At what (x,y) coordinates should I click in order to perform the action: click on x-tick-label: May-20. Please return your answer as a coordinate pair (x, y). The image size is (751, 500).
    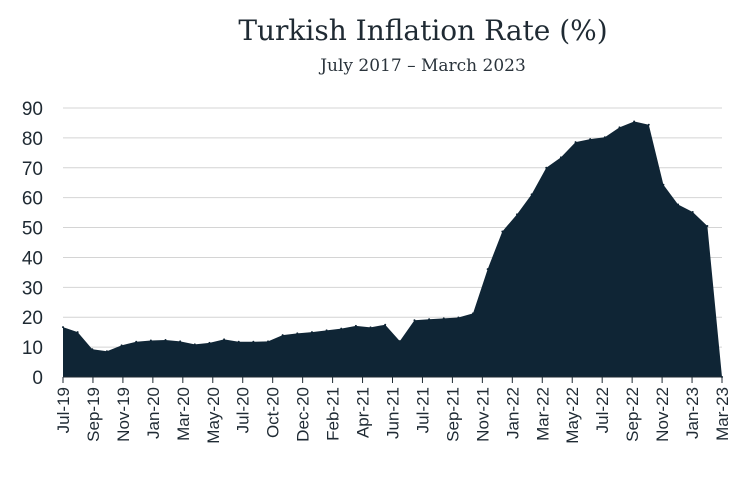
    Looking at the image, I should click on (213, 415).